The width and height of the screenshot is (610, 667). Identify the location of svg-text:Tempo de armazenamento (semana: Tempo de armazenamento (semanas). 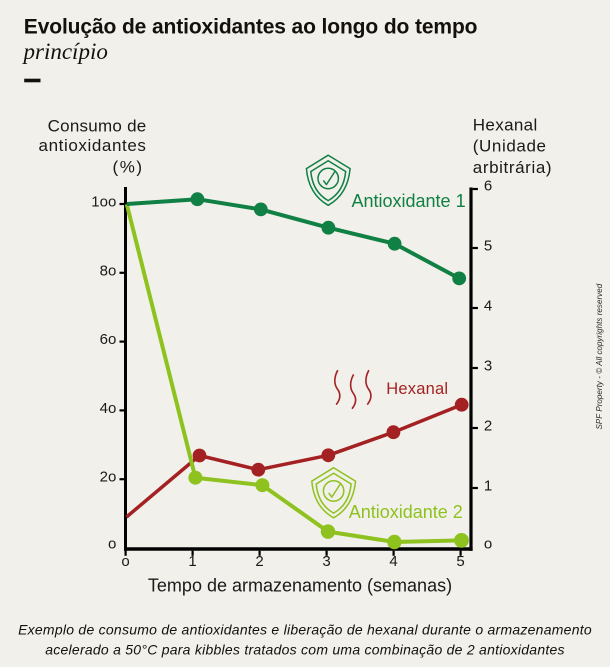
(300, 585).